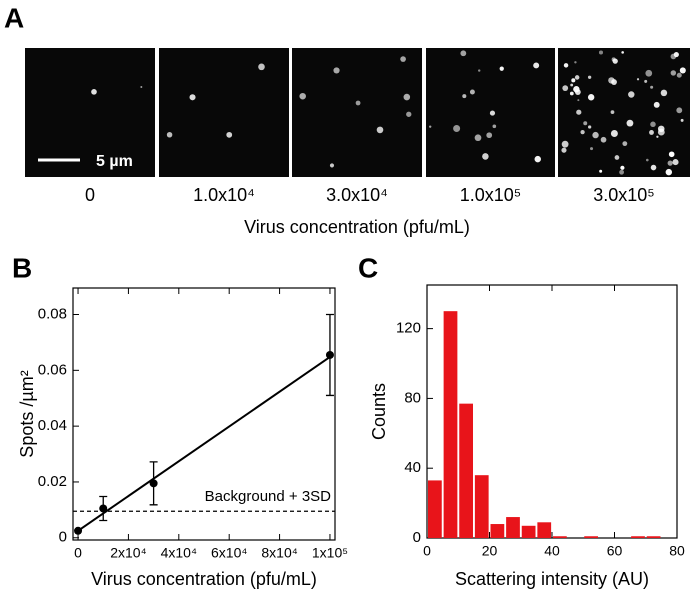 This screenshot has height=605, width=693. Describe the element at coordinates (27, 413) in the screenshot. I see `y-axis-label: Spots /µm²` at that location.